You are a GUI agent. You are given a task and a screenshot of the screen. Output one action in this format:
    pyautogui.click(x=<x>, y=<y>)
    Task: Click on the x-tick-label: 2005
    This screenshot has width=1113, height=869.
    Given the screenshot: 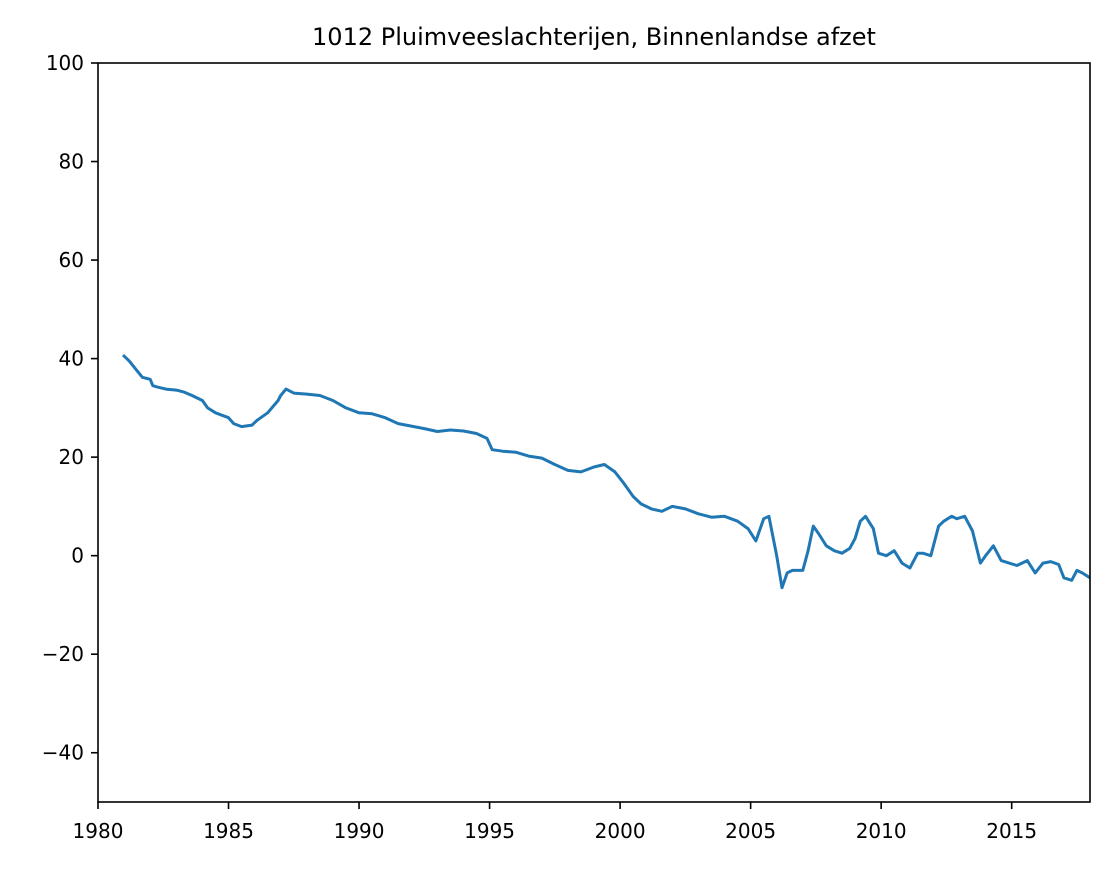 What is the action you would take?
    pyautogui.click(x=750, y=831)
    